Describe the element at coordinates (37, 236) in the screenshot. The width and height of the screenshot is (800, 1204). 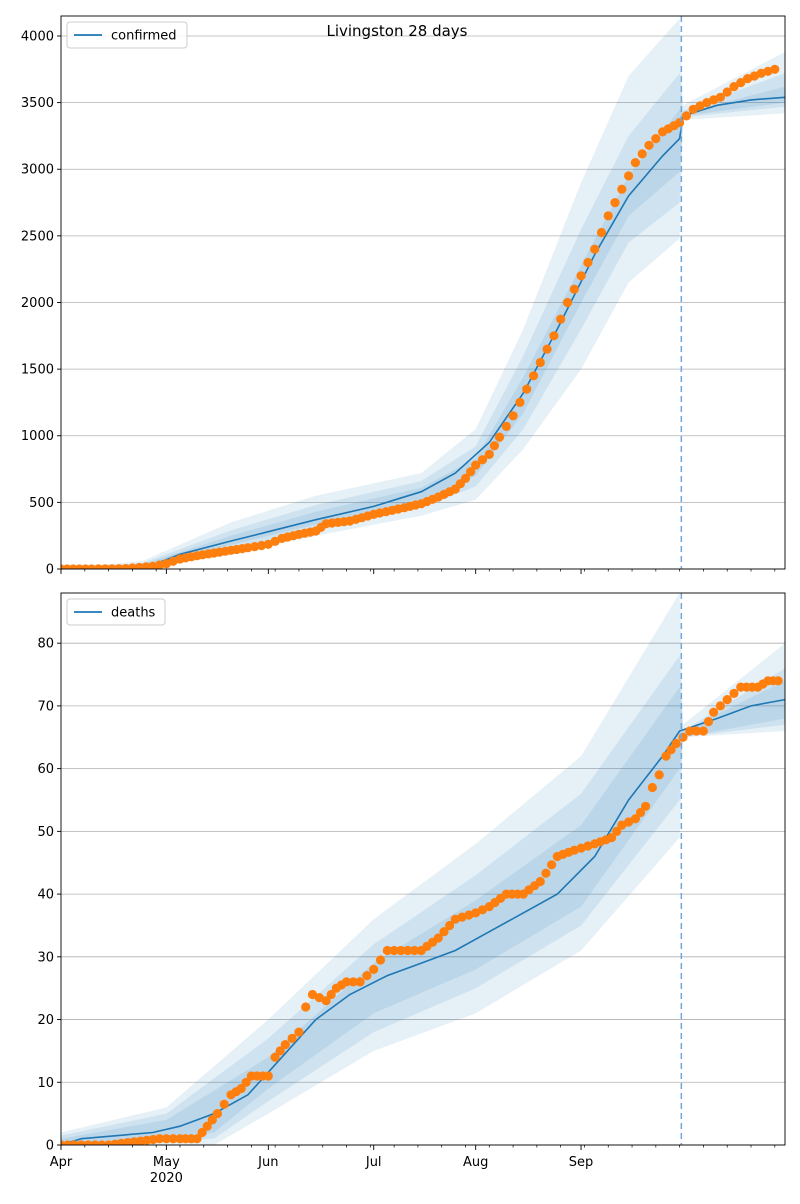
I see `y-tick-label: 2500` at that location.